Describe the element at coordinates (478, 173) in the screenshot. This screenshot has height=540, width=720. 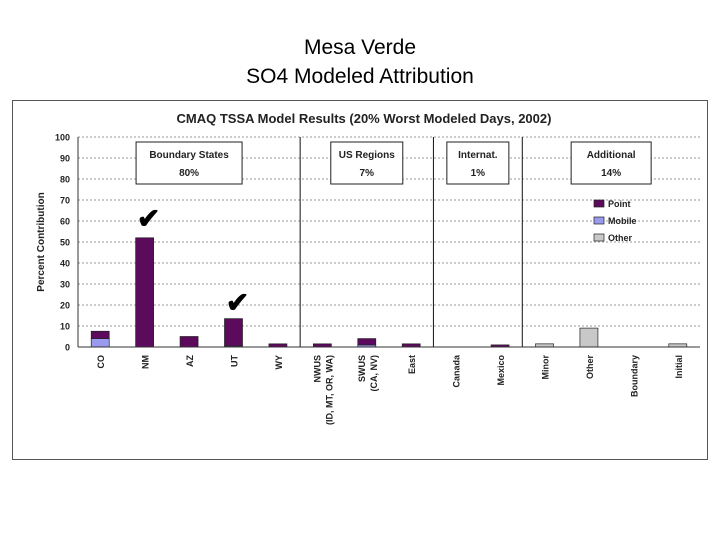
I see `group-value: 1%` at that location.